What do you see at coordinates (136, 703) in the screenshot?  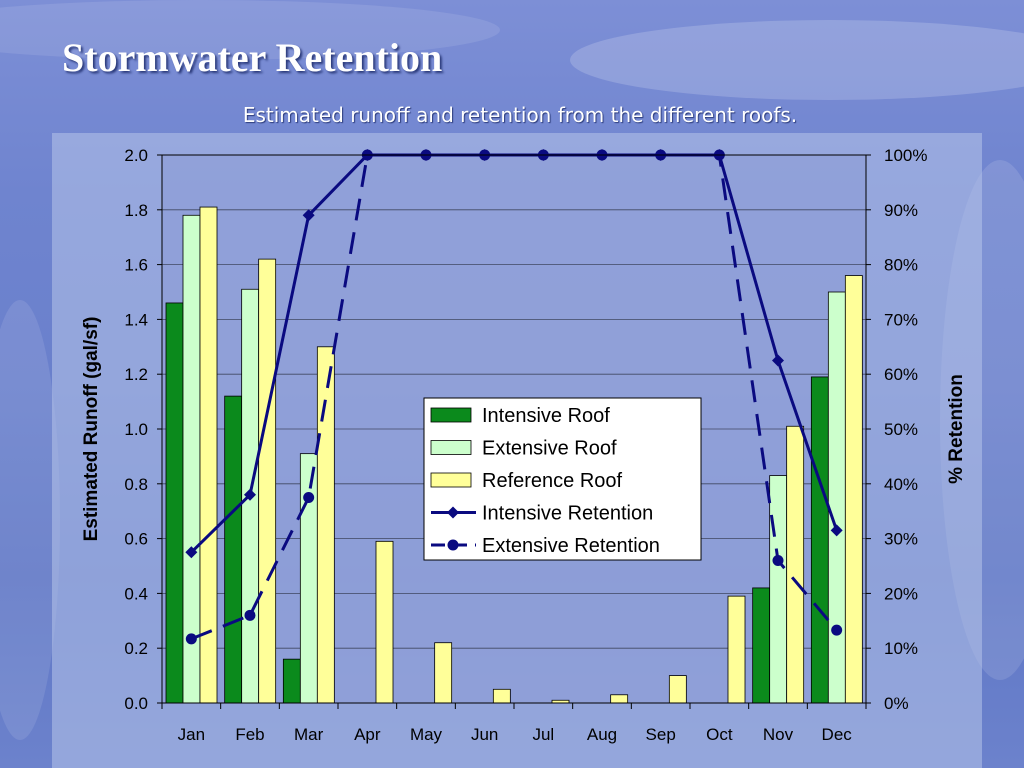 I see `y-tick-label: 0.0` at bounding box center [136, 703].